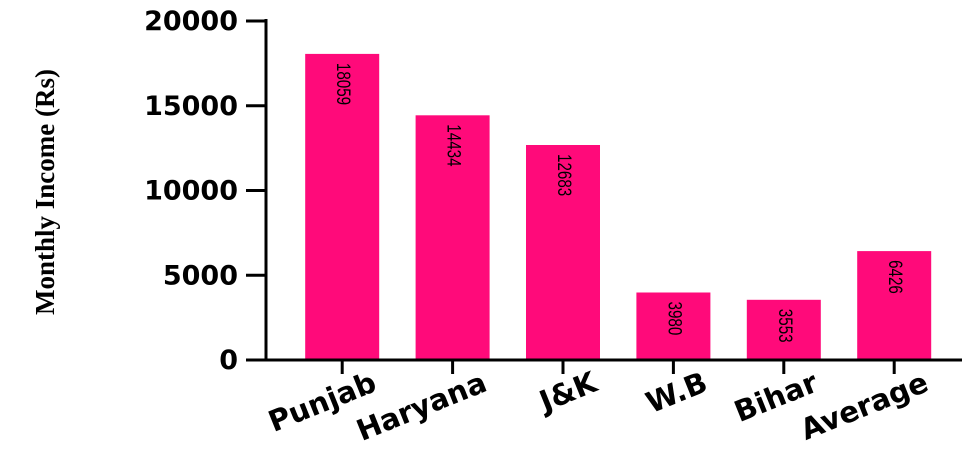 Image resolution: width=966 pixels, height=469 pixels. I want to click on data-label: 12683, so click(565, 175).